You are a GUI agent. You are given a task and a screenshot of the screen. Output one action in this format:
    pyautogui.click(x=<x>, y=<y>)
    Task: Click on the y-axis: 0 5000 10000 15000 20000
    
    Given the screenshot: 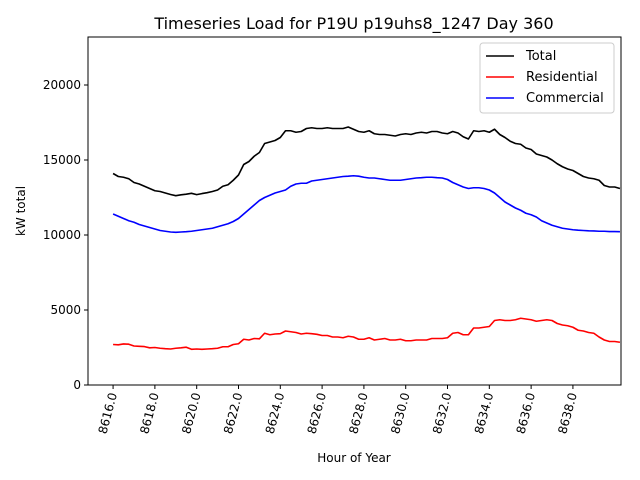 What is the action you would take?
    pyautogui.click(x=65, y=235)
    